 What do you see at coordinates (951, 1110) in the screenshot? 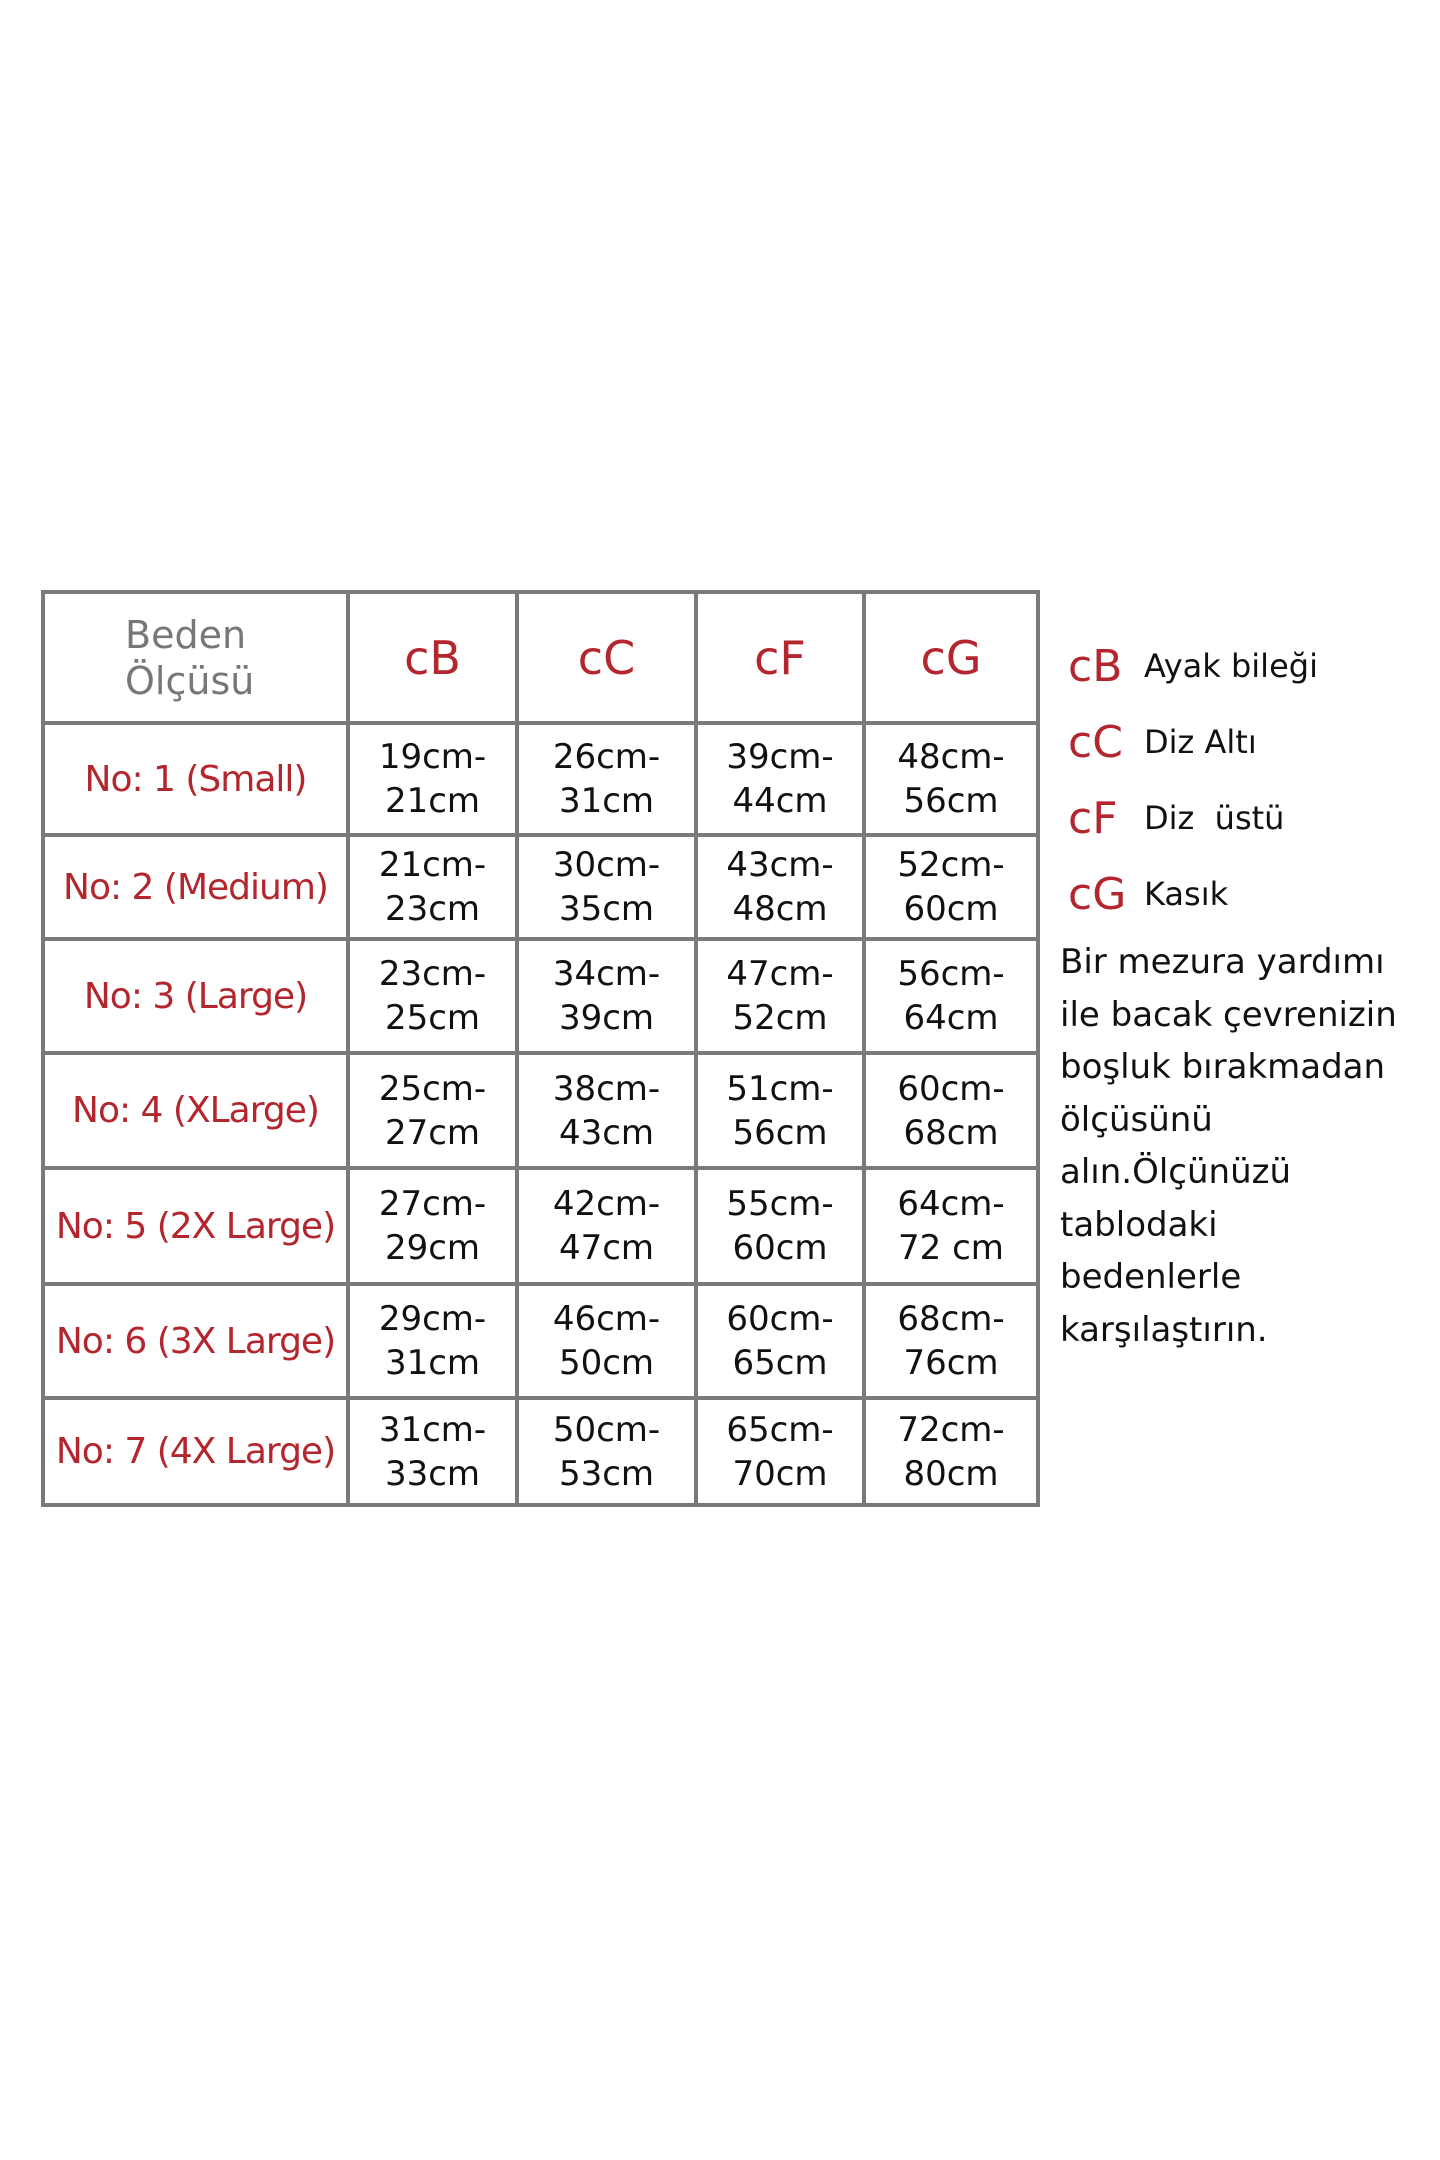
I see `measurement-cell: 60cm- 68cm` at bounding box center [951, 1110].